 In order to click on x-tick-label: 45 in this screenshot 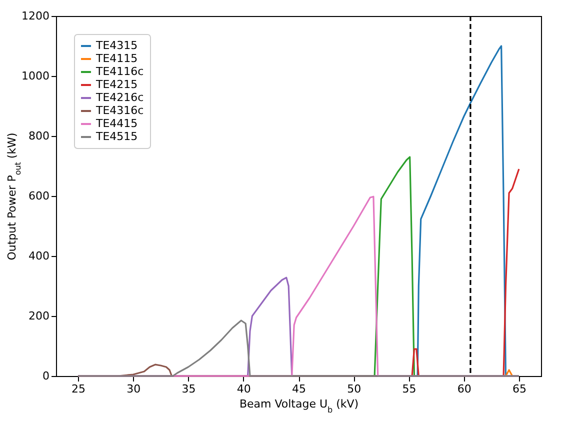, I will do `click(299, 389)`.